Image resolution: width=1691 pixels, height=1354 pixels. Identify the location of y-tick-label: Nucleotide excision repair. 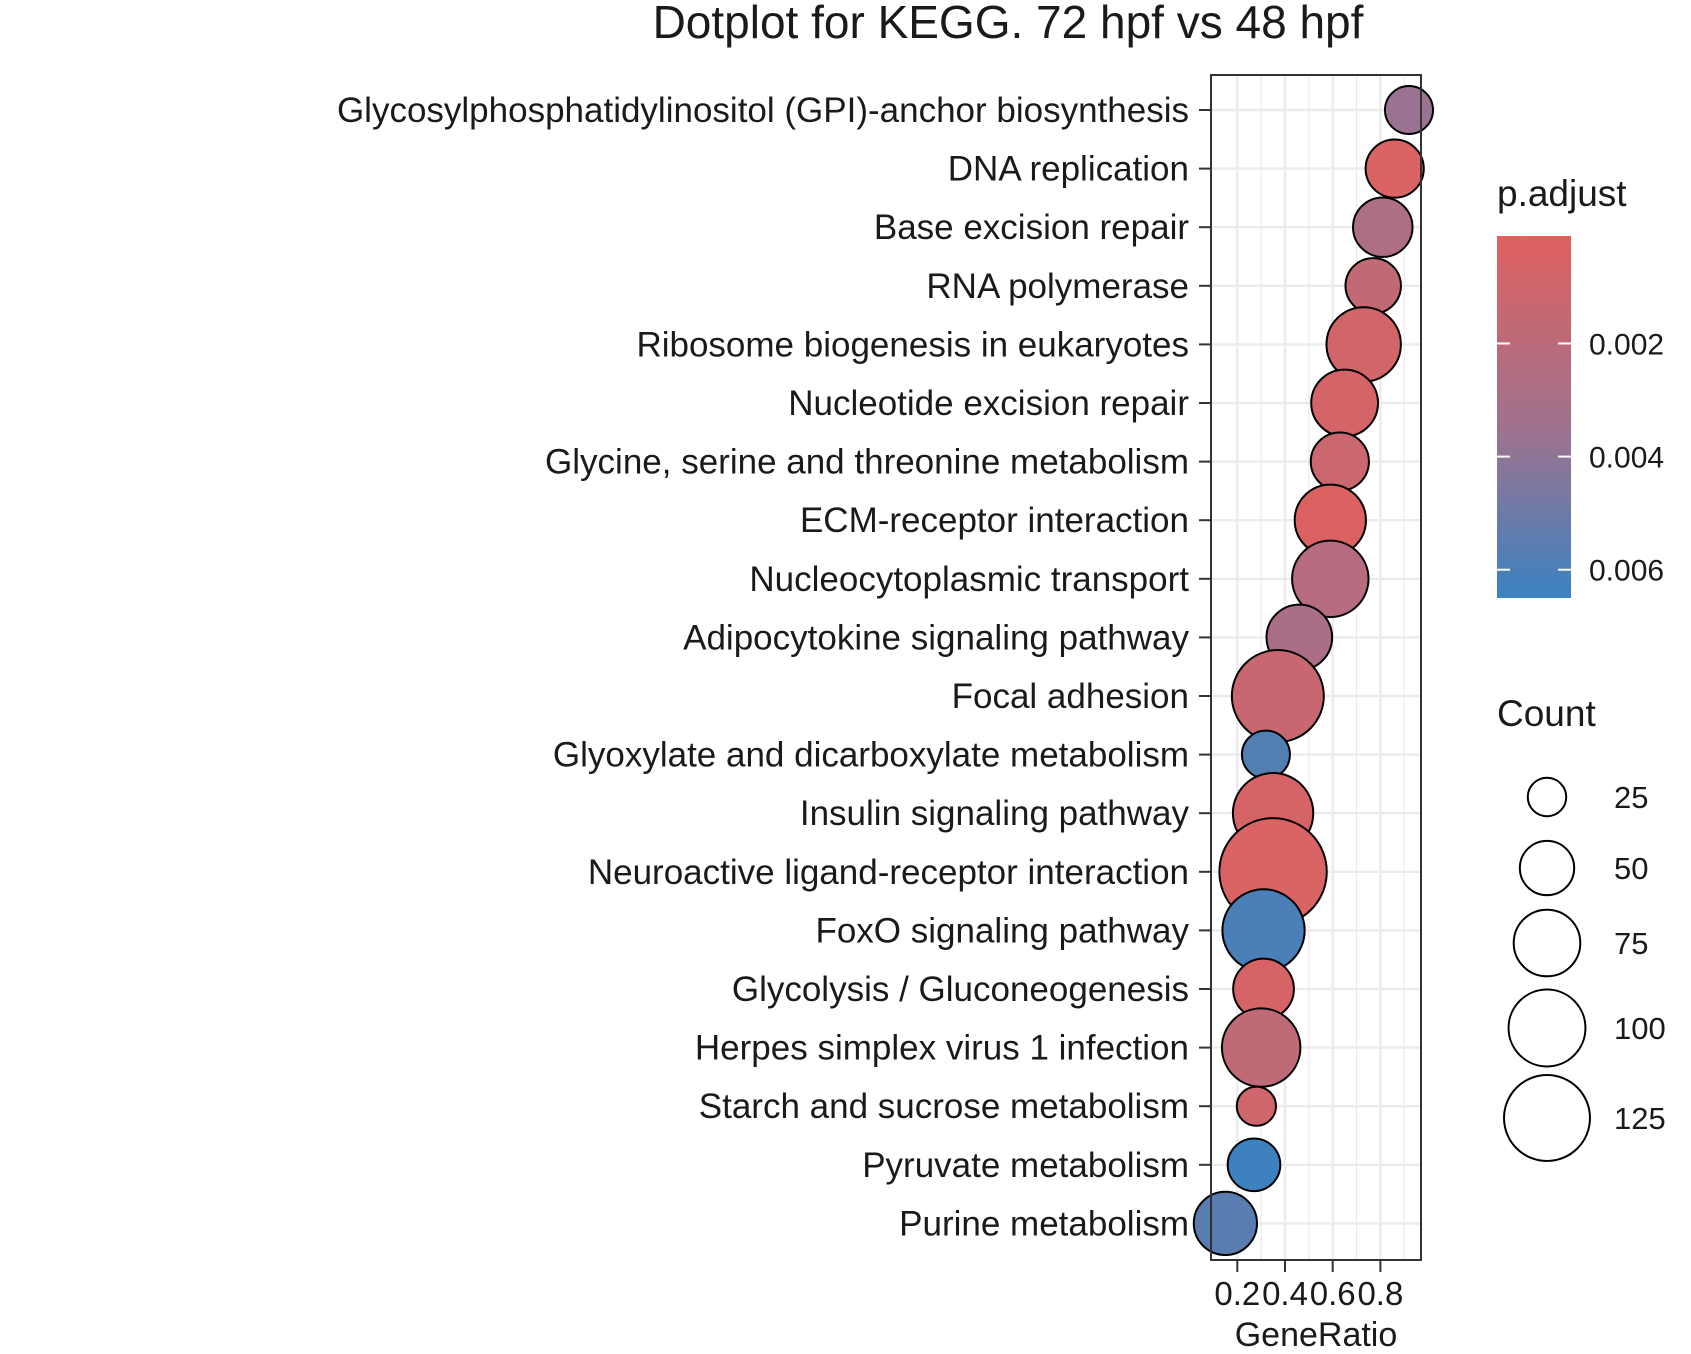
(988, 403).